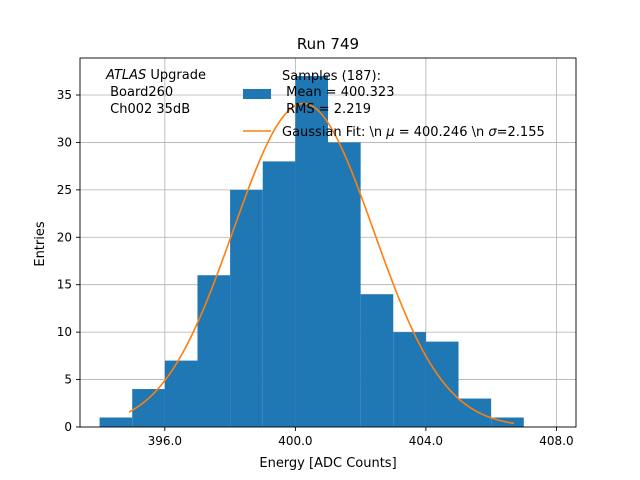 The height and width of the screenshot is (480, 640). What do you see at coordinates (492, 132) in the screenshot?
I see `legend-sigma-symbol: σ` at bounding box center [492, 132].